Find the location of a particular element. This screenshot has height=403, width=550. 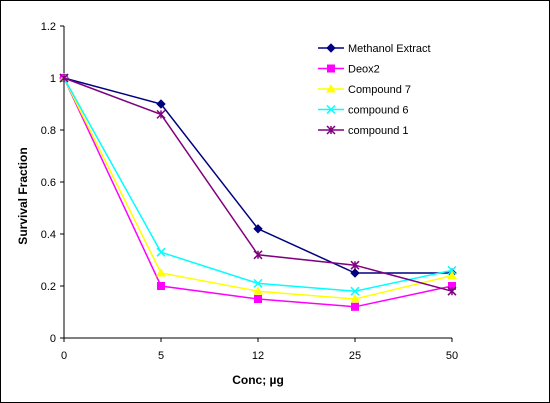

y-tick-label: 0.8 is located at coordinates (48, 131).